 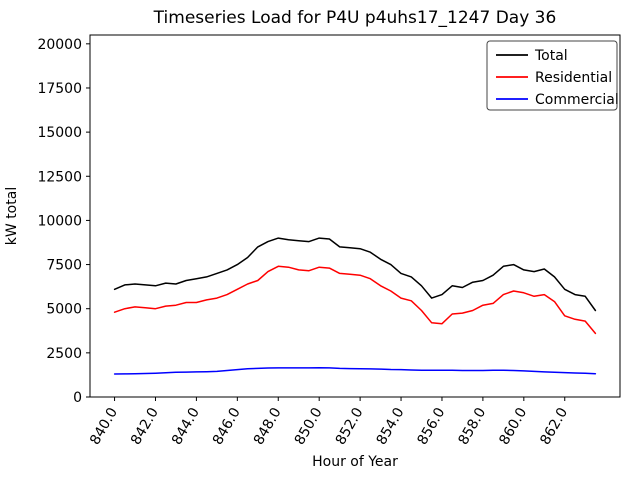 I want to click on legend-label-residential: Residential, so click(x=573, y=78).